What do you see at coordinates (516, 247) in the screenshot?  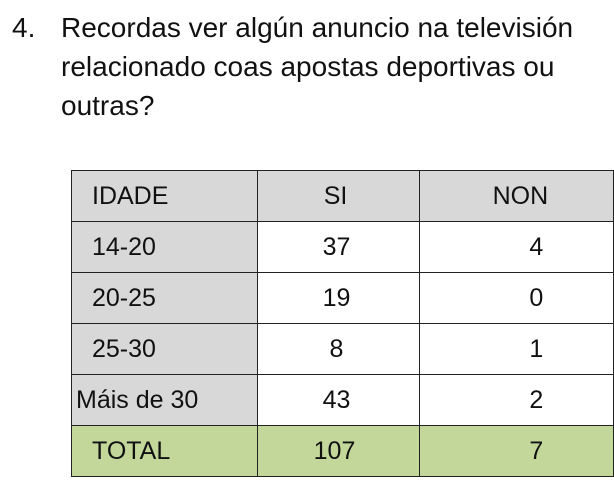 I see `non-cell: 4` at bounding box center [516, 247].